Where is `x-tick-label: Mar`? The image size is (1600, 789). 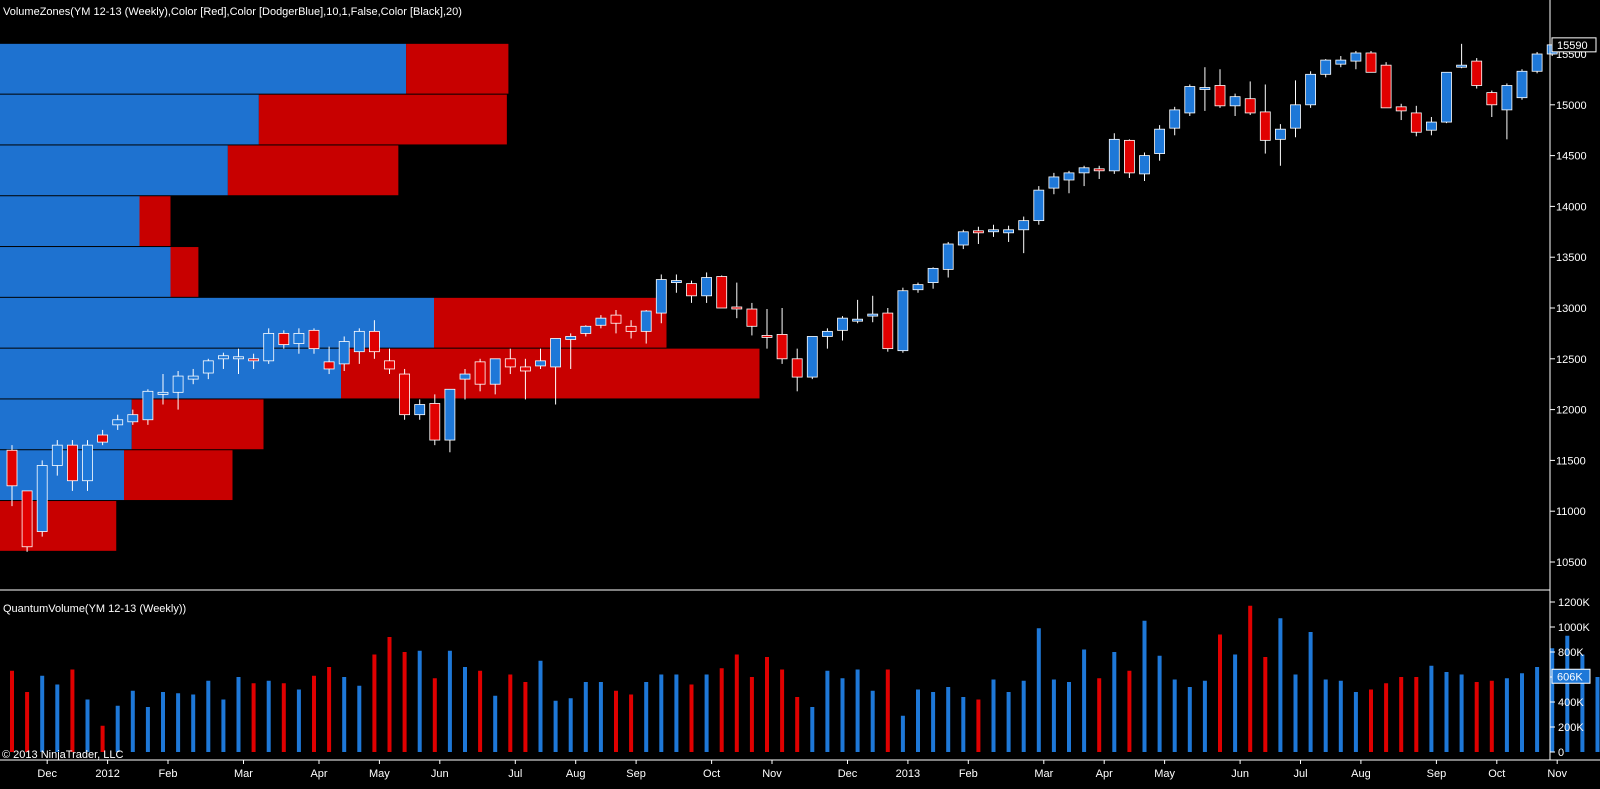
x-tick-label: Mar is located at coordinates (1043, 774).